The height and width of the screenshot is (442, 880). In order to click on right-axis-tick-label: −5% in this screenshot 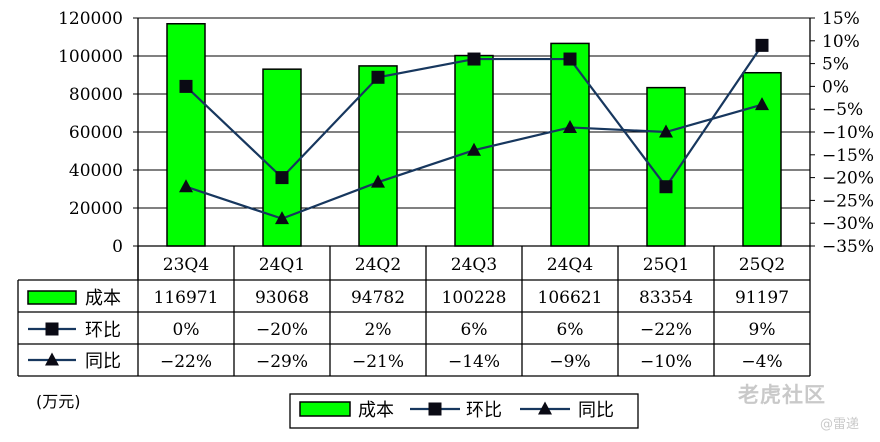, I will do `click(842, 110)`.